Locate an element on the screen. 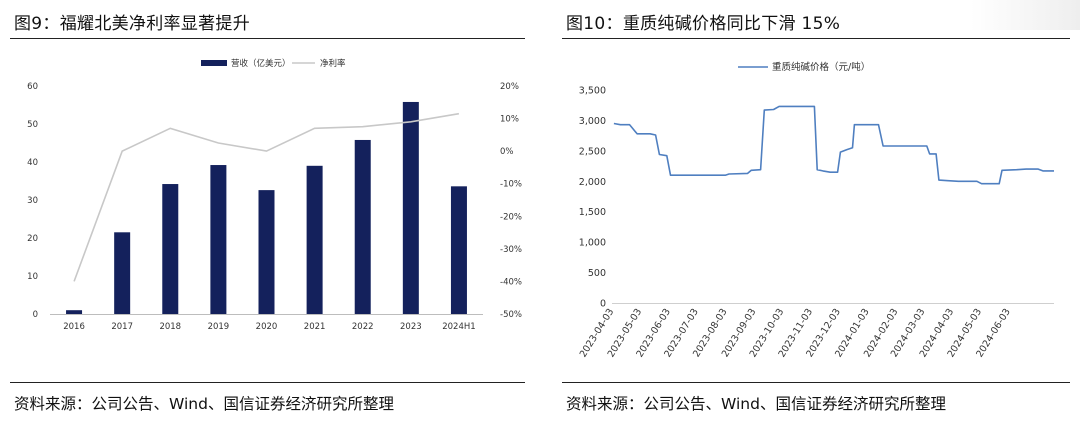 The width and height of the screenshot is (1080, 421). y-right-tick-label: 0% is located at coordinates (507, 152).